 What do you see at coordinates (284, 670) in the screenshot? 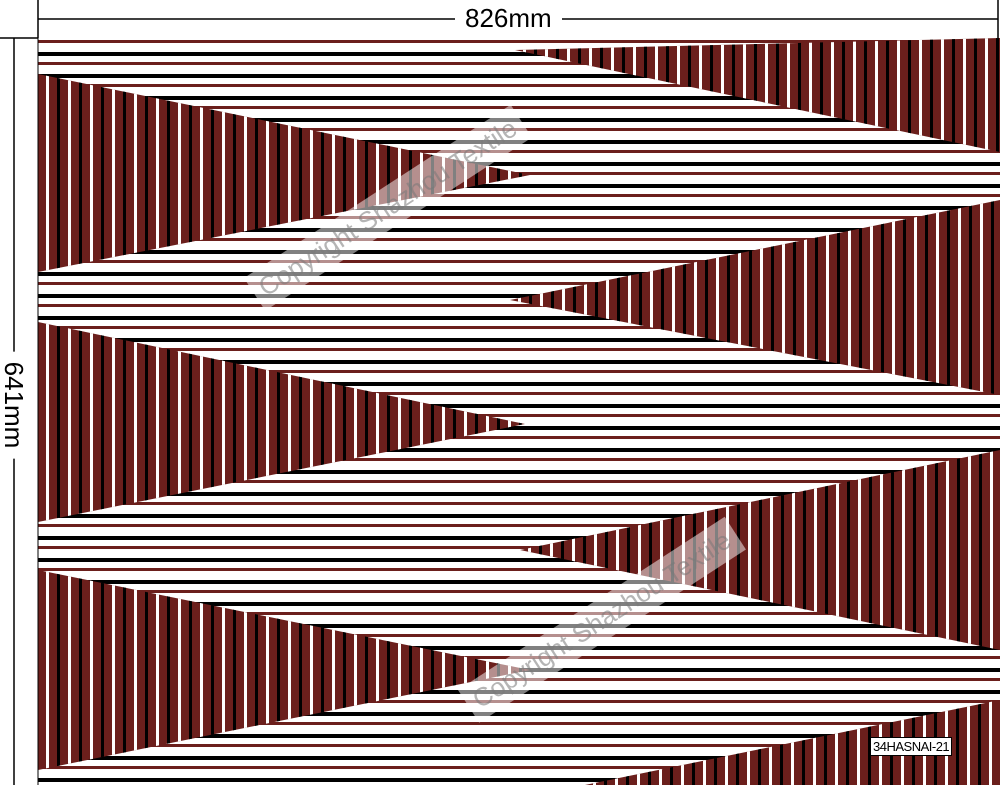
I see `striped-triangle` at bounding box center [284, 670].